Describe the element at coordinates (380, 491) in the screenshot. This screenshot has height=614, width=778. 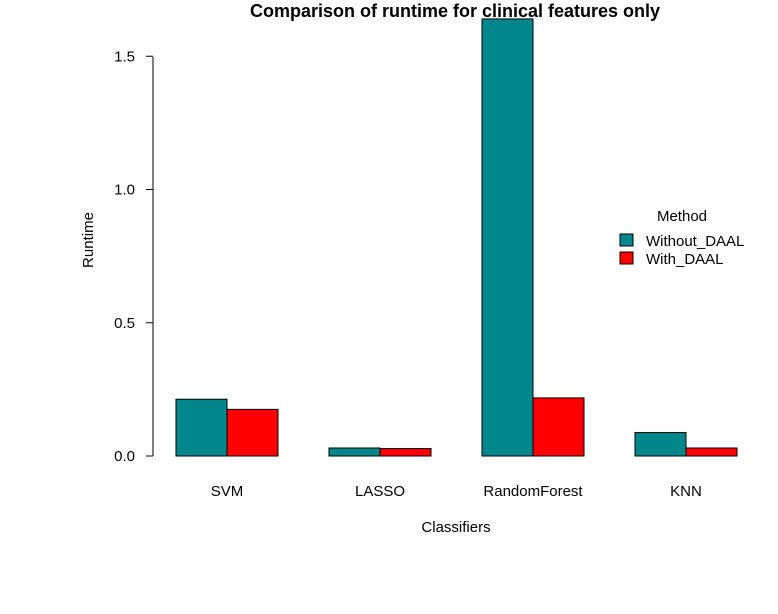
I see `x-tick-label: LASSO` at that location.